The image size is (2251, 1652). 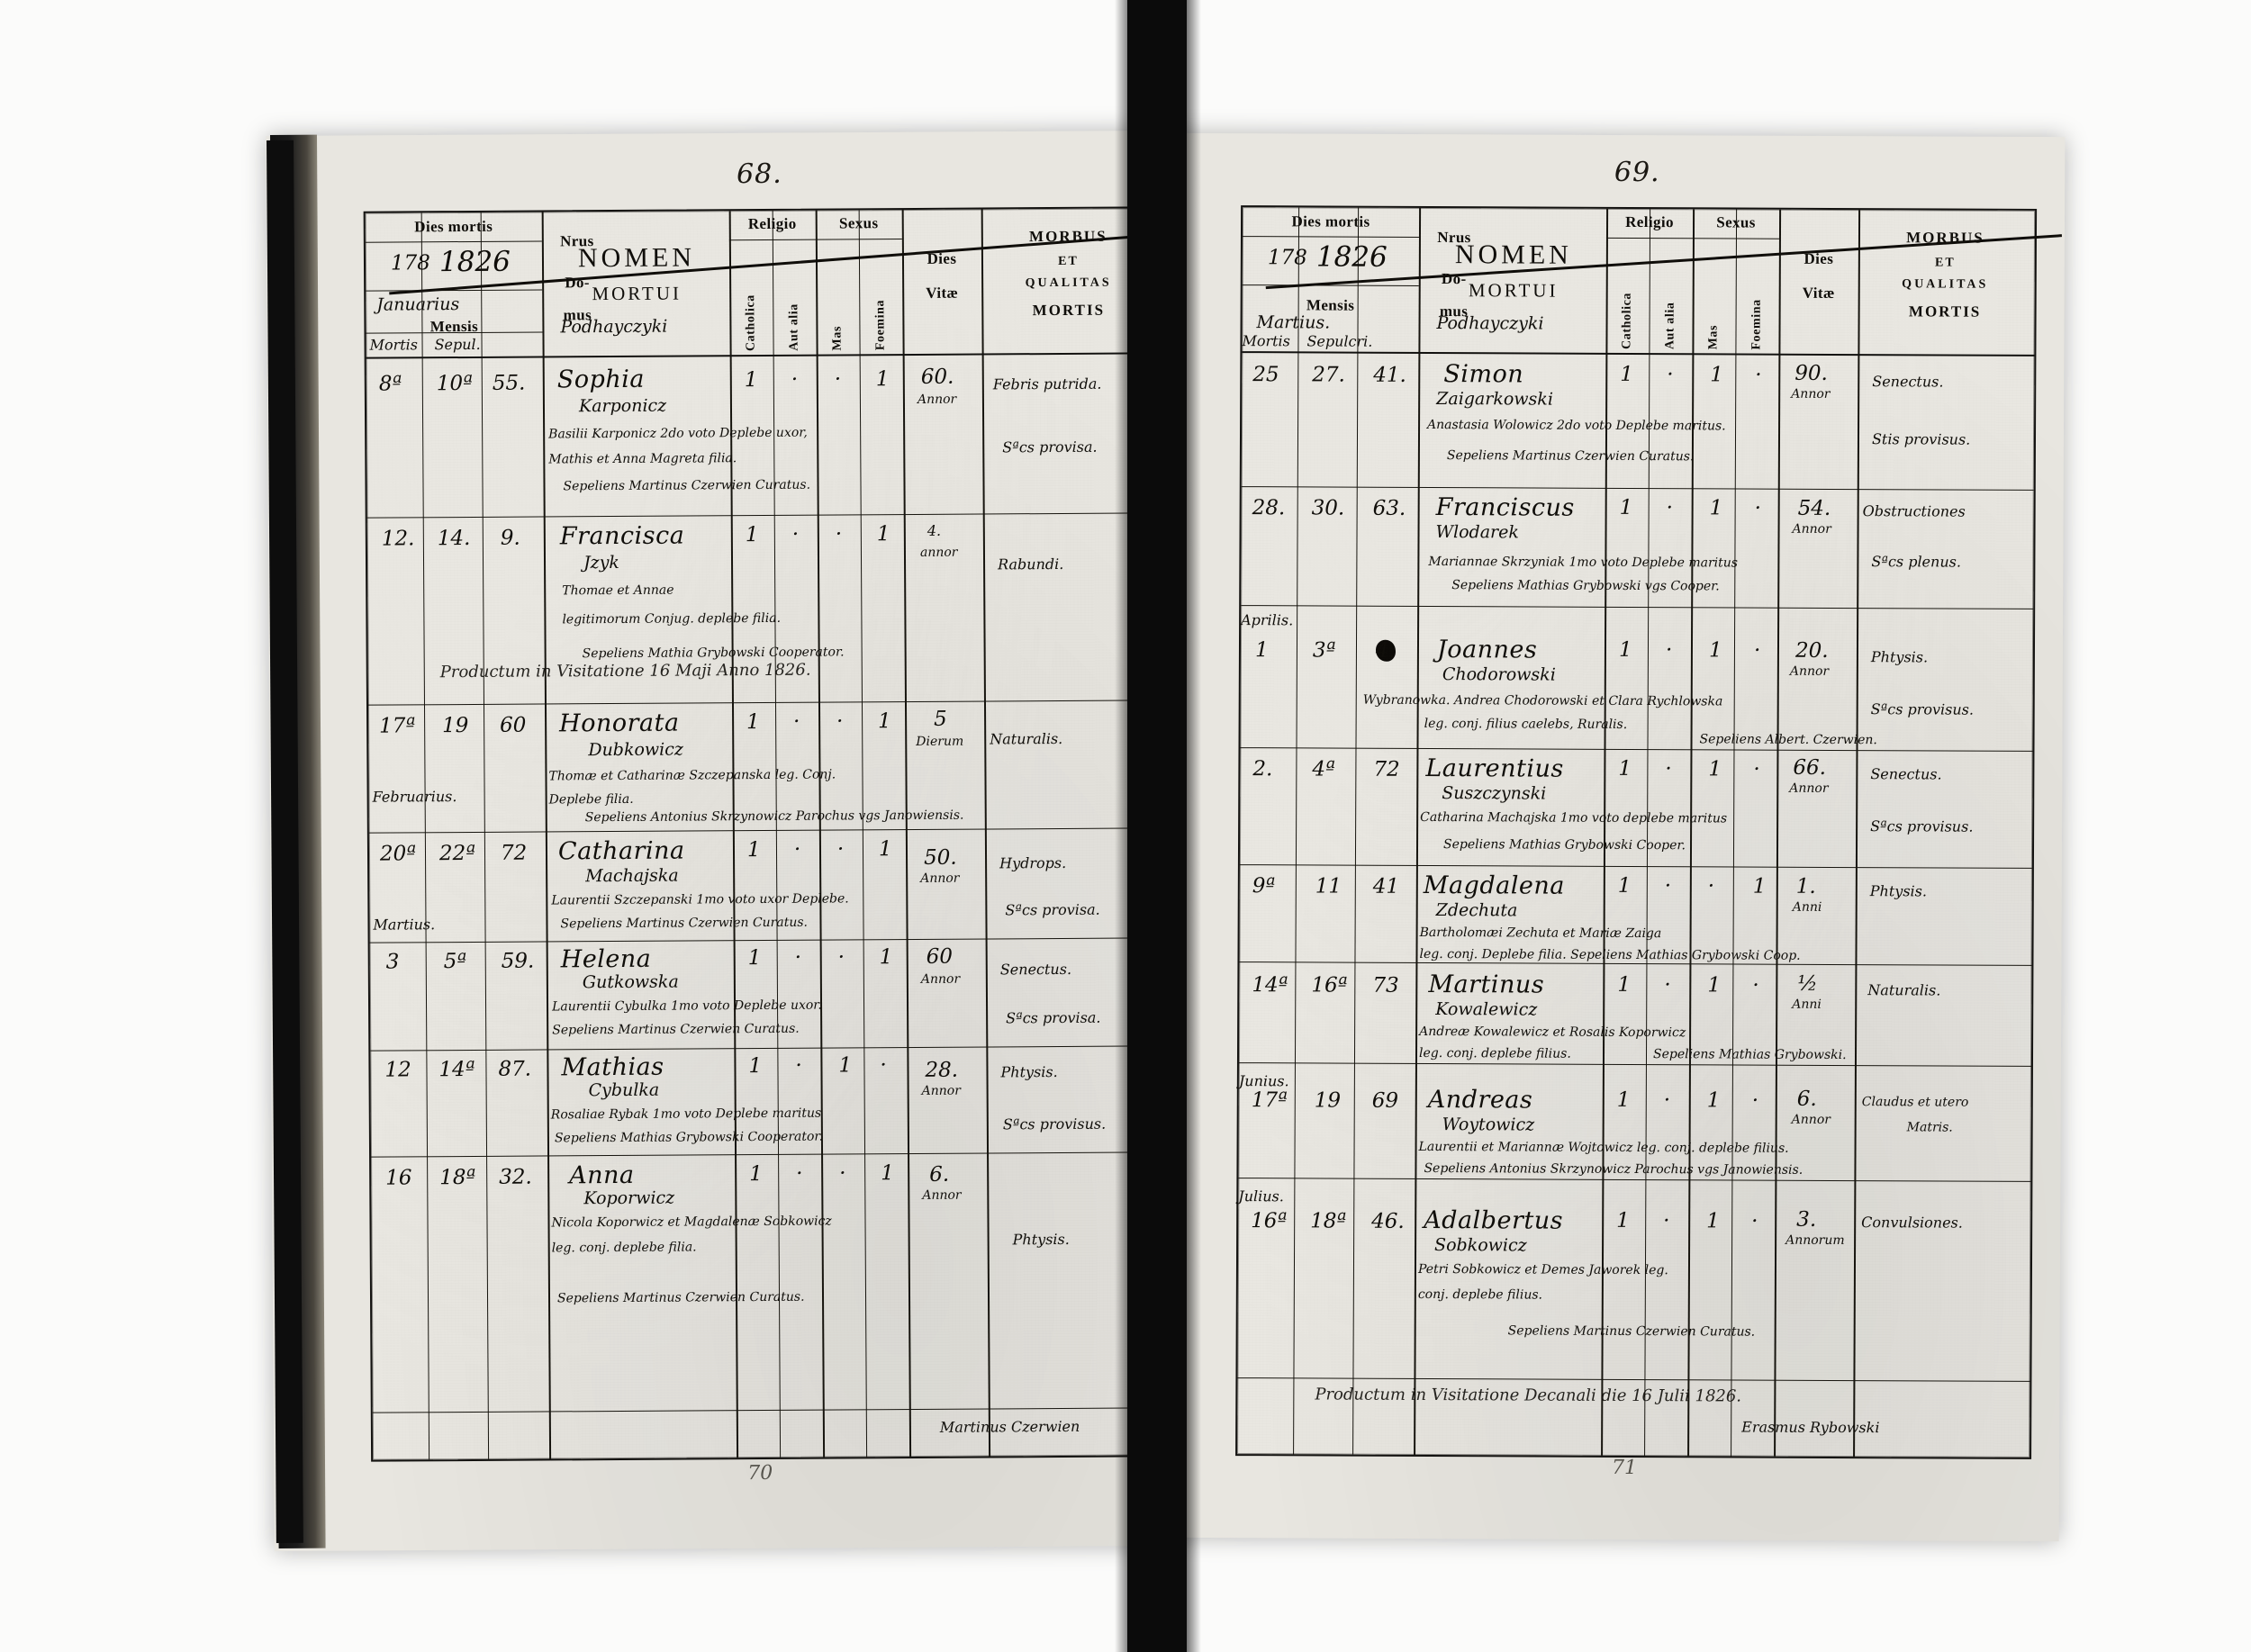 What do you see at coordinates (1788, 740) in the screenshot?
I see `cell-parents-3: Sepeliens Albert. Czerwien.` at bounding box center [1788, 740].